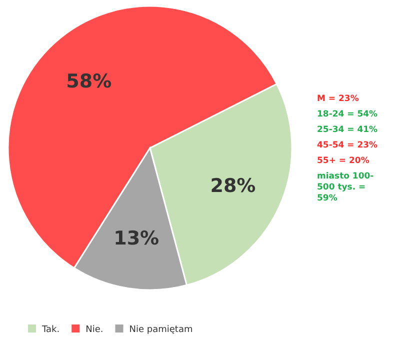  Describe the element at coordinates (347, 115) in the screenshot. I see `text: 18-24 = 54%` at that location.